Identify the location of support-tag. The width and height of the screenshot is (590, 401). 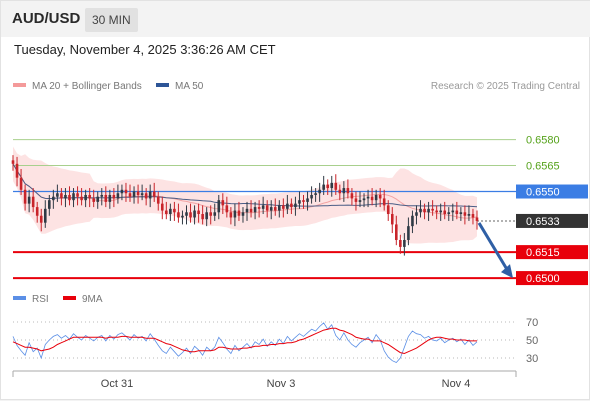
(552, 252).